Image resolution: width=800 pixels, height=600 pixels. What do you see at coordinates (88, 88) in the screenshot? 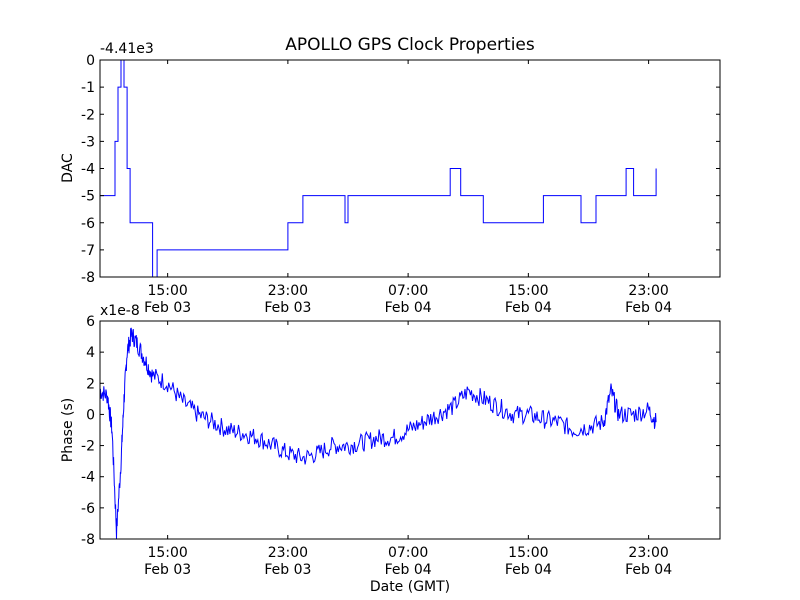
I see `dac-ytick-label: -1` at bounding box center [88, 88].